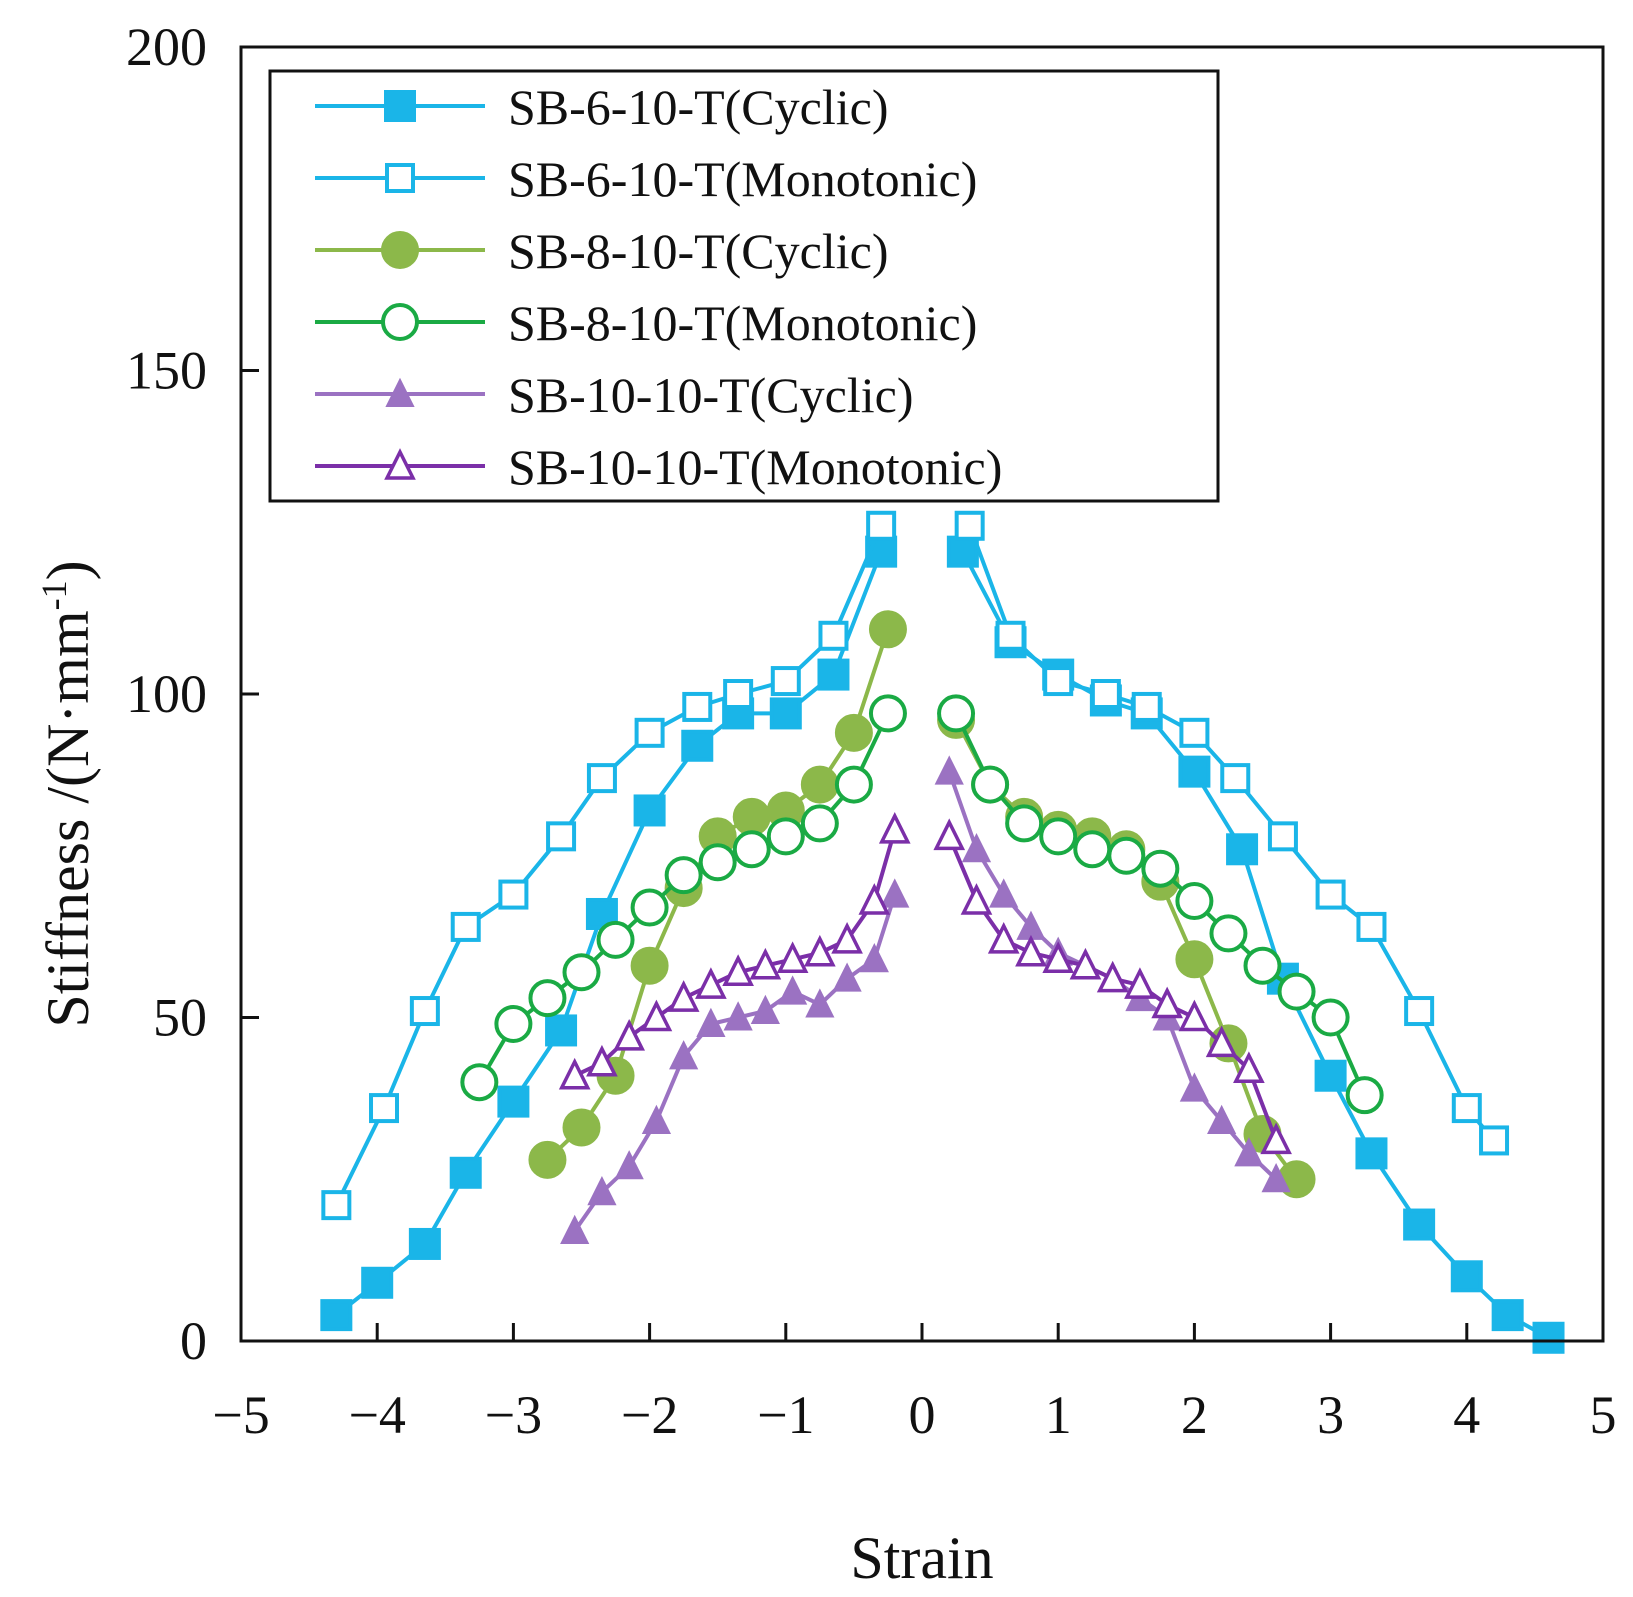  Describe the element at coordinates (166, 694) in the screenshot. I see `y-tick-label: 100` at that location.